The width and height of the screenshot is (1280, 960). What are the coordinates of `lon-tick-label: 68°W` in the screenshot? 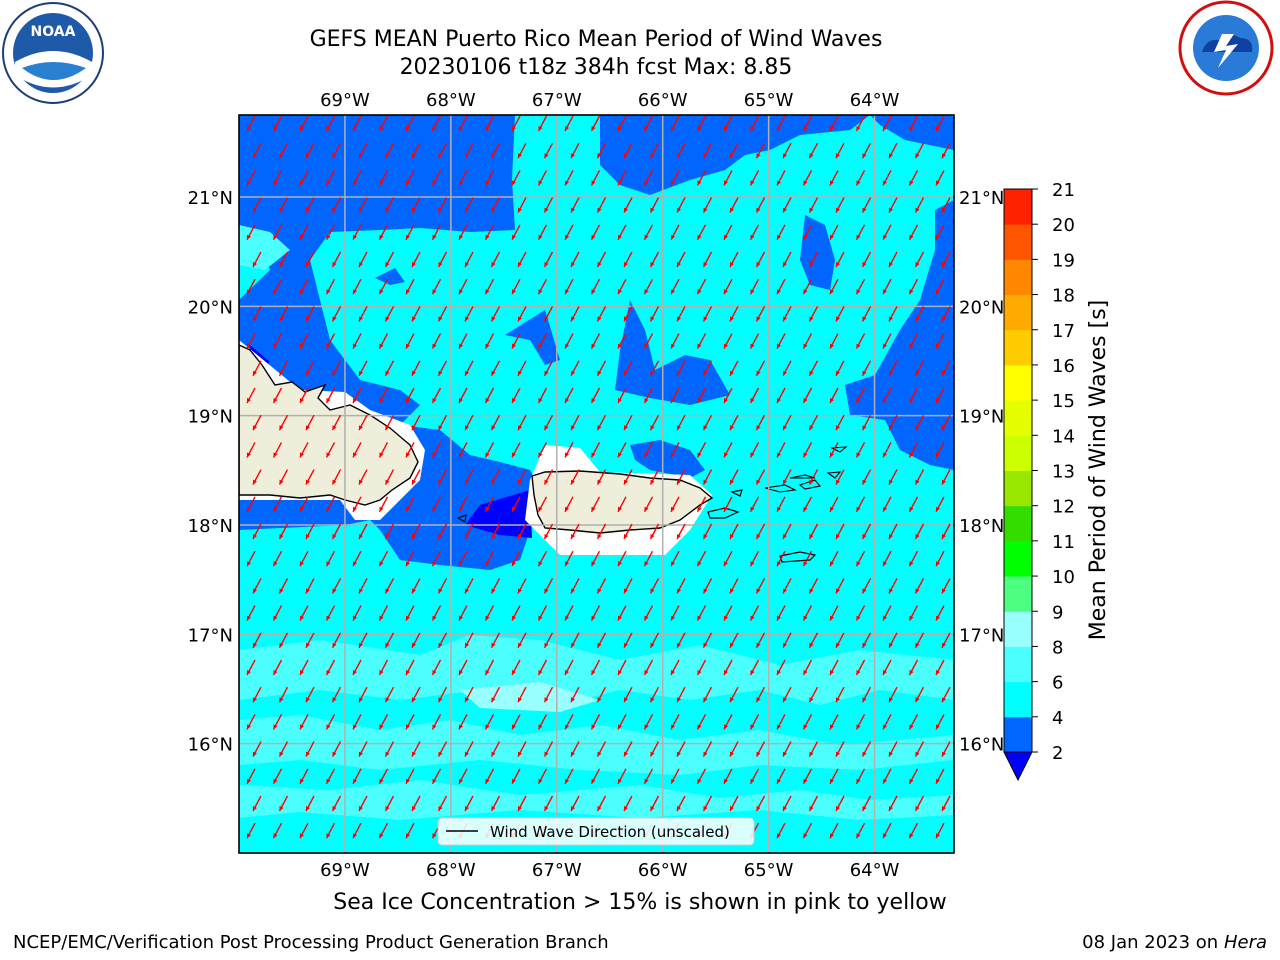 It's located at (451, 870).